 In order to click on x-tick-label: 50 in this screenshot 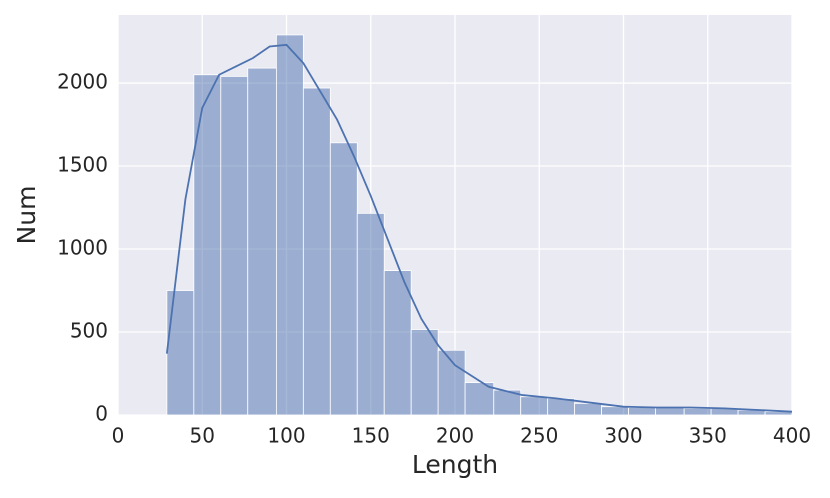, I will do `click(202, 436)`.